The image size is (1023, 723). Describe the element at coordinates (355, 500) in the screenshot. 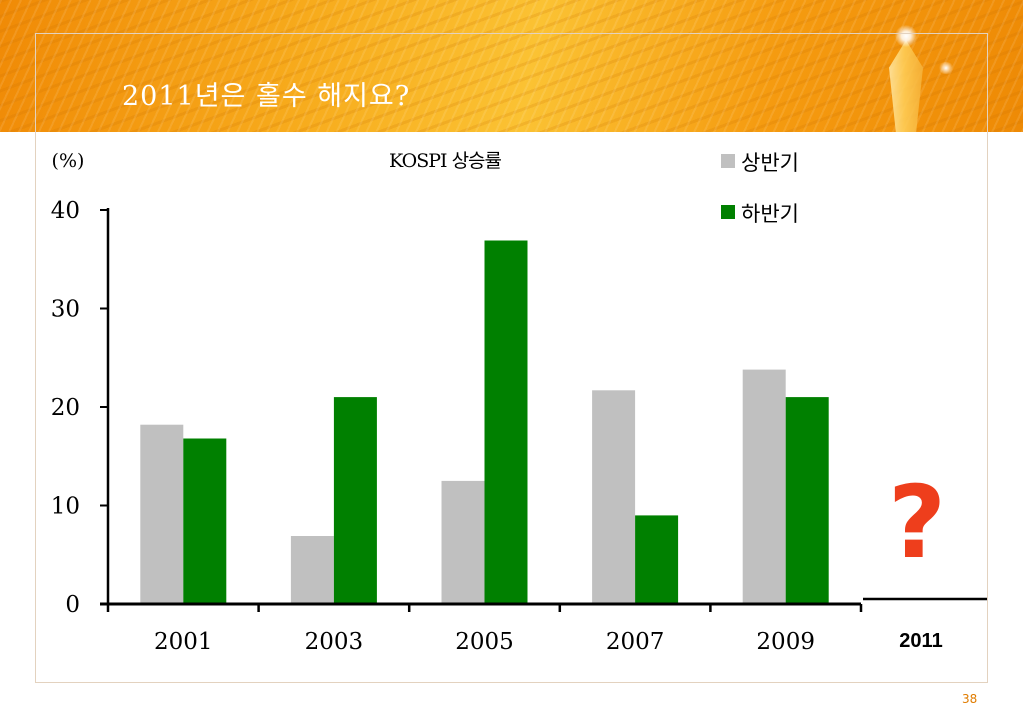

I see `bar-second-half-2003` at that location.